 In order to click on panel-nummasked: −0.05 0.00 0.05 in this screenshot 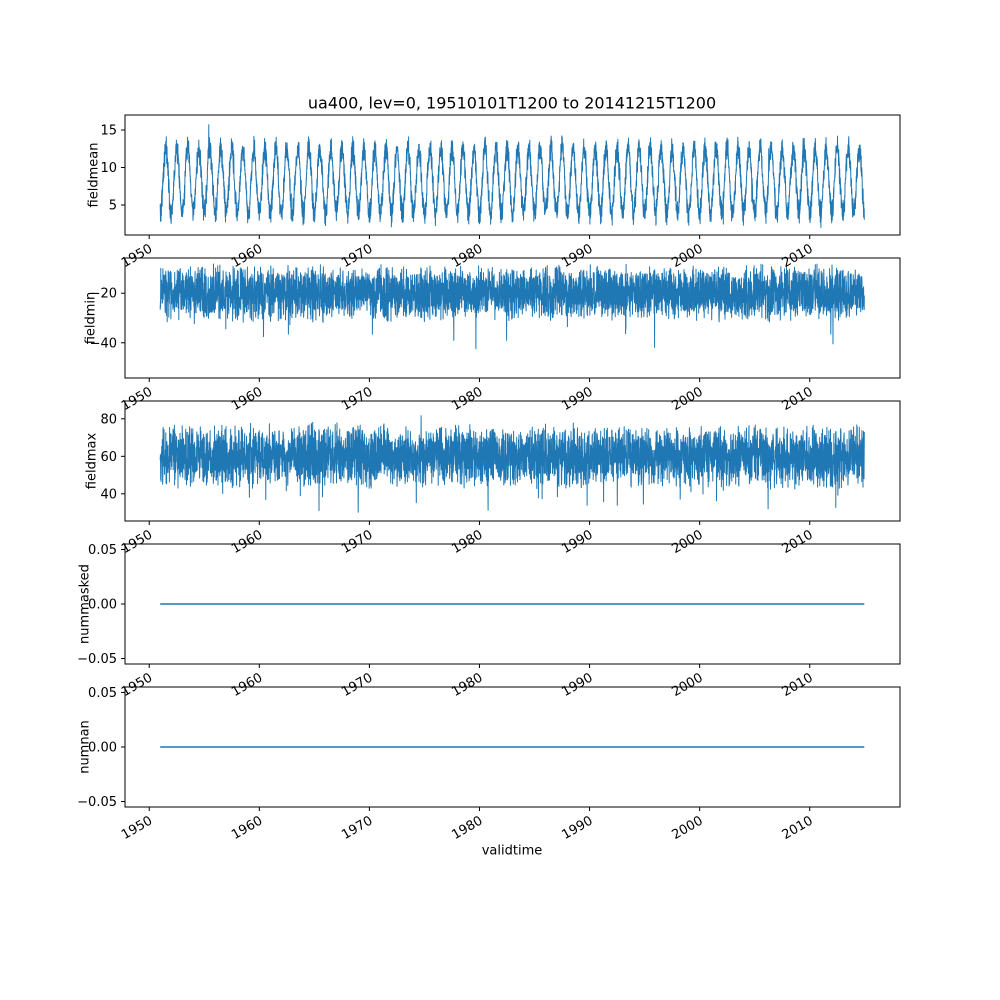, I will do `click(489, 605)`.